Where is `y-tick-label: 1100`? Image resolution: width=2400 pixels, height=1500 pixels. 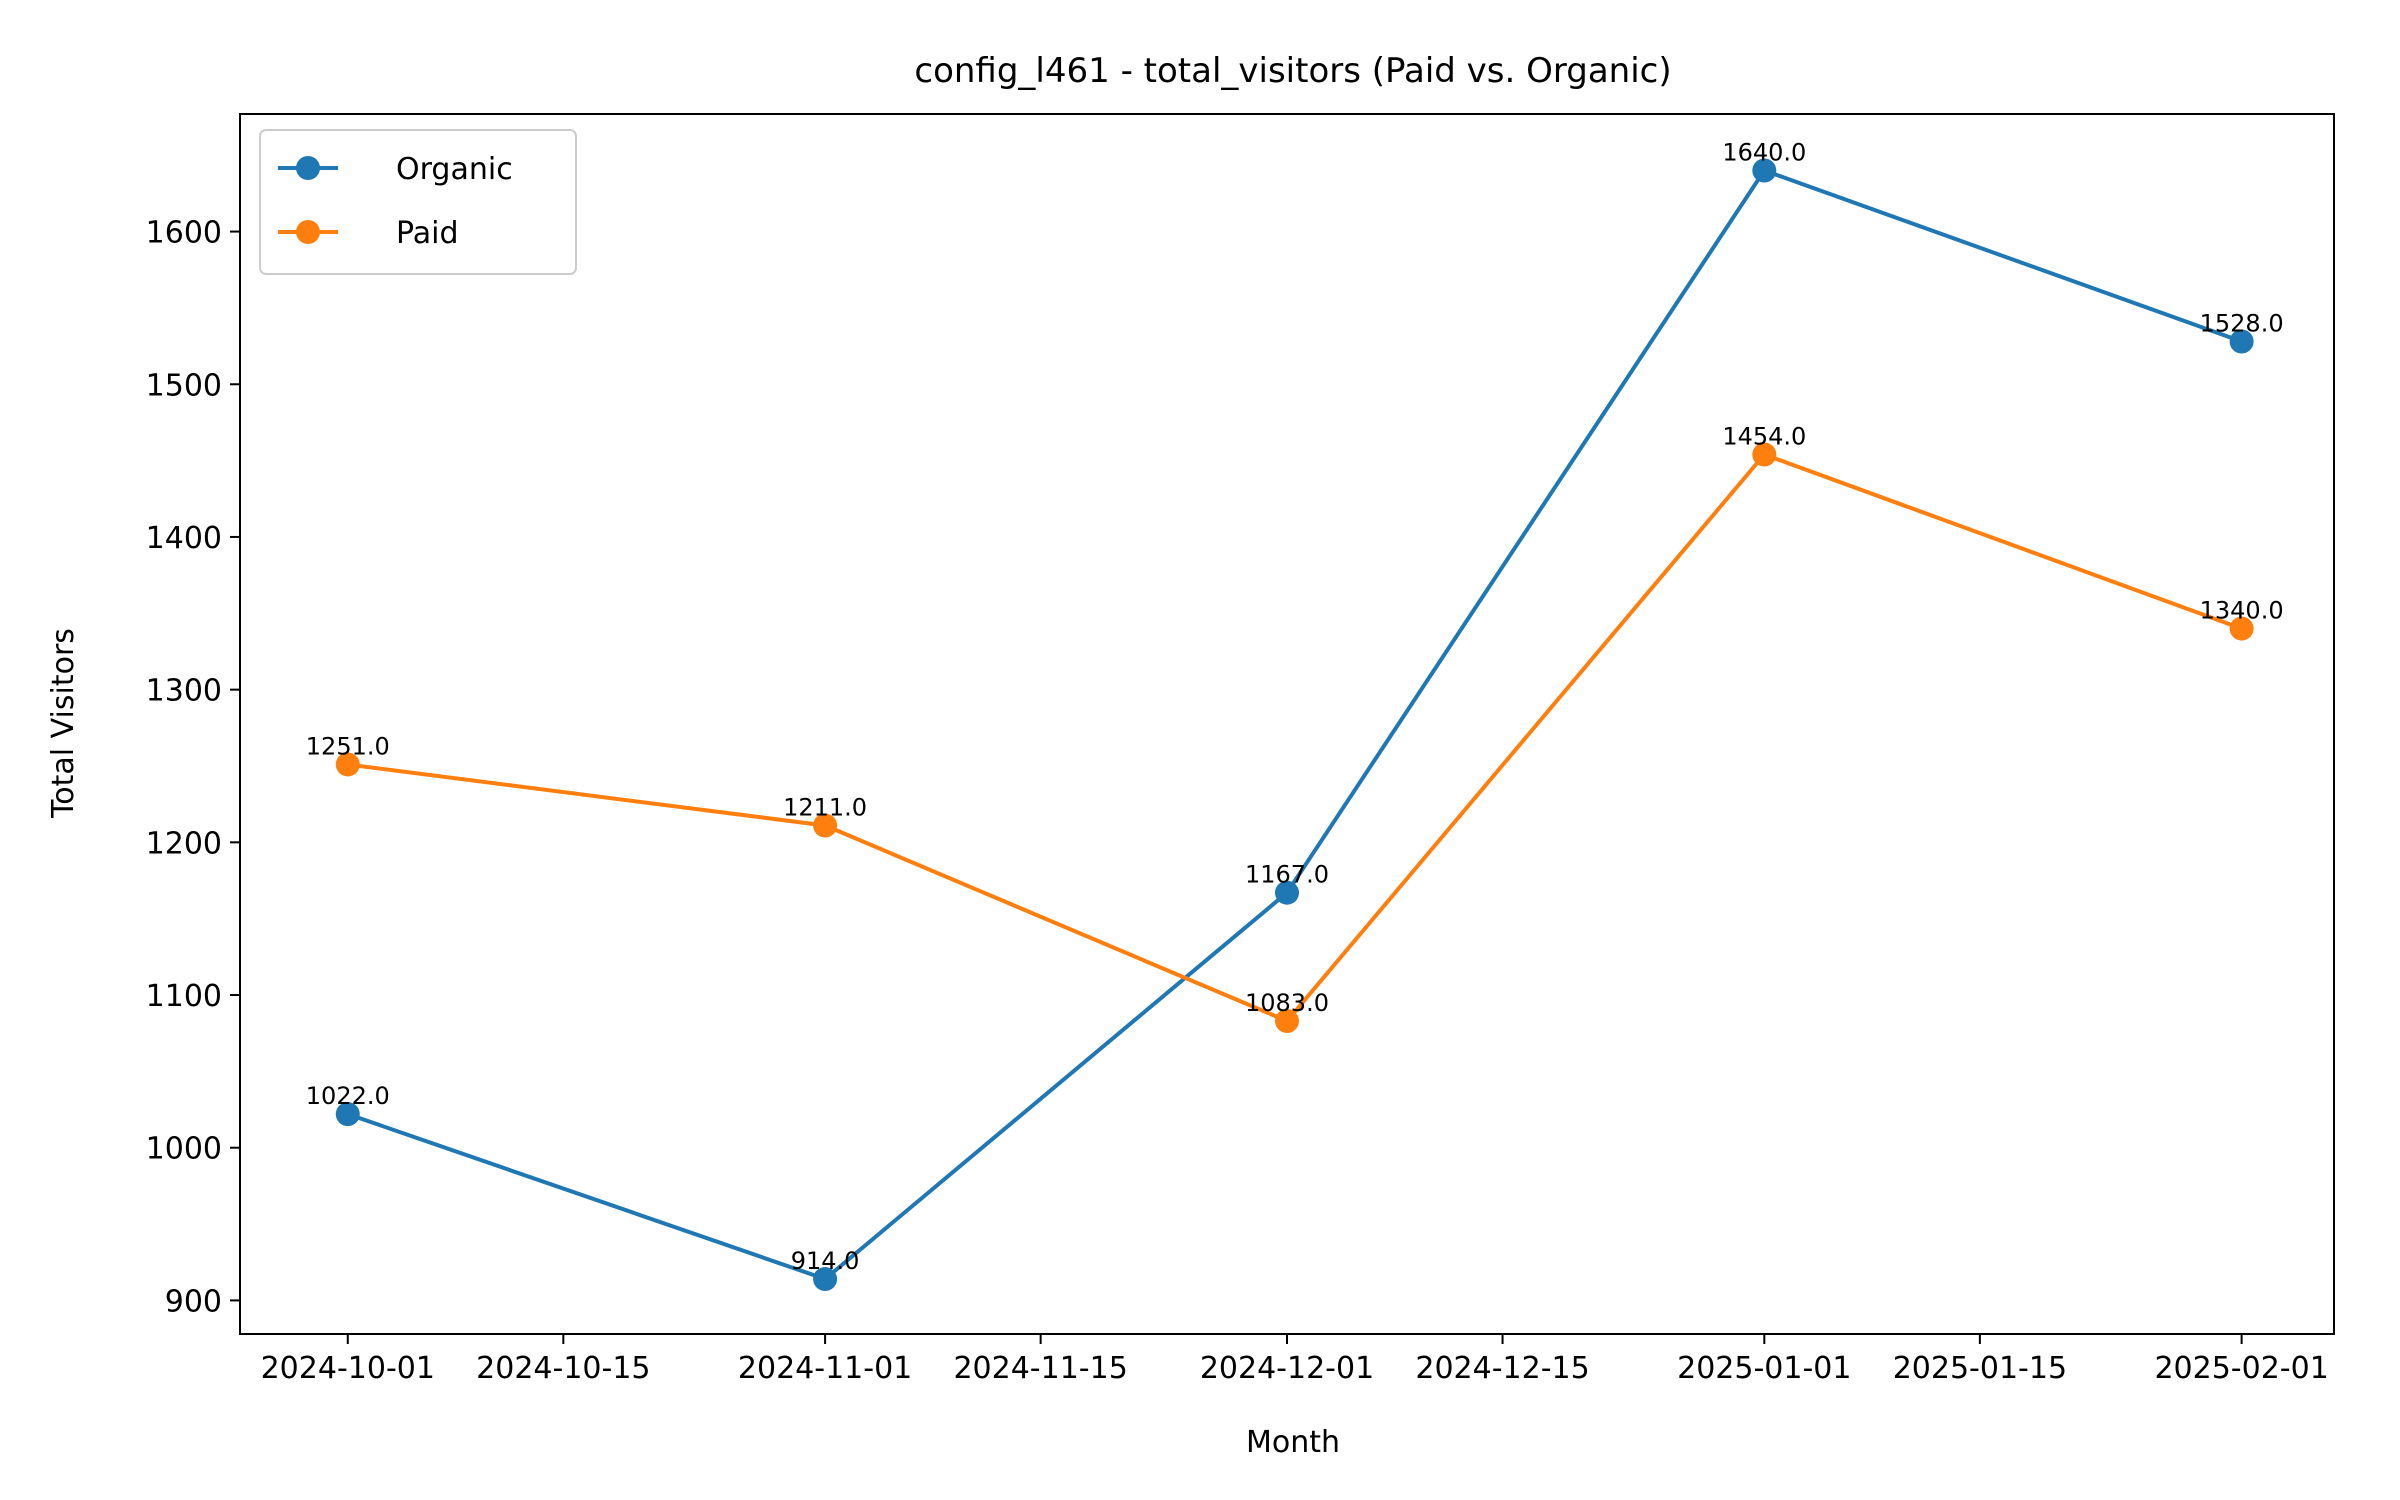 y-tick-label: 1100 is located at coordinates (184, 996).